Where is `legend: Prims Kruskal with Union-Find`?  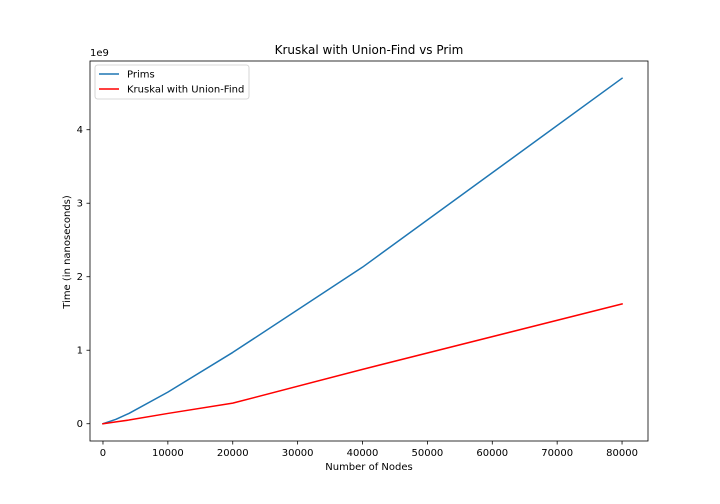
legend: Prims Kruskal with Union-Find is located at coordinates (172, 82).